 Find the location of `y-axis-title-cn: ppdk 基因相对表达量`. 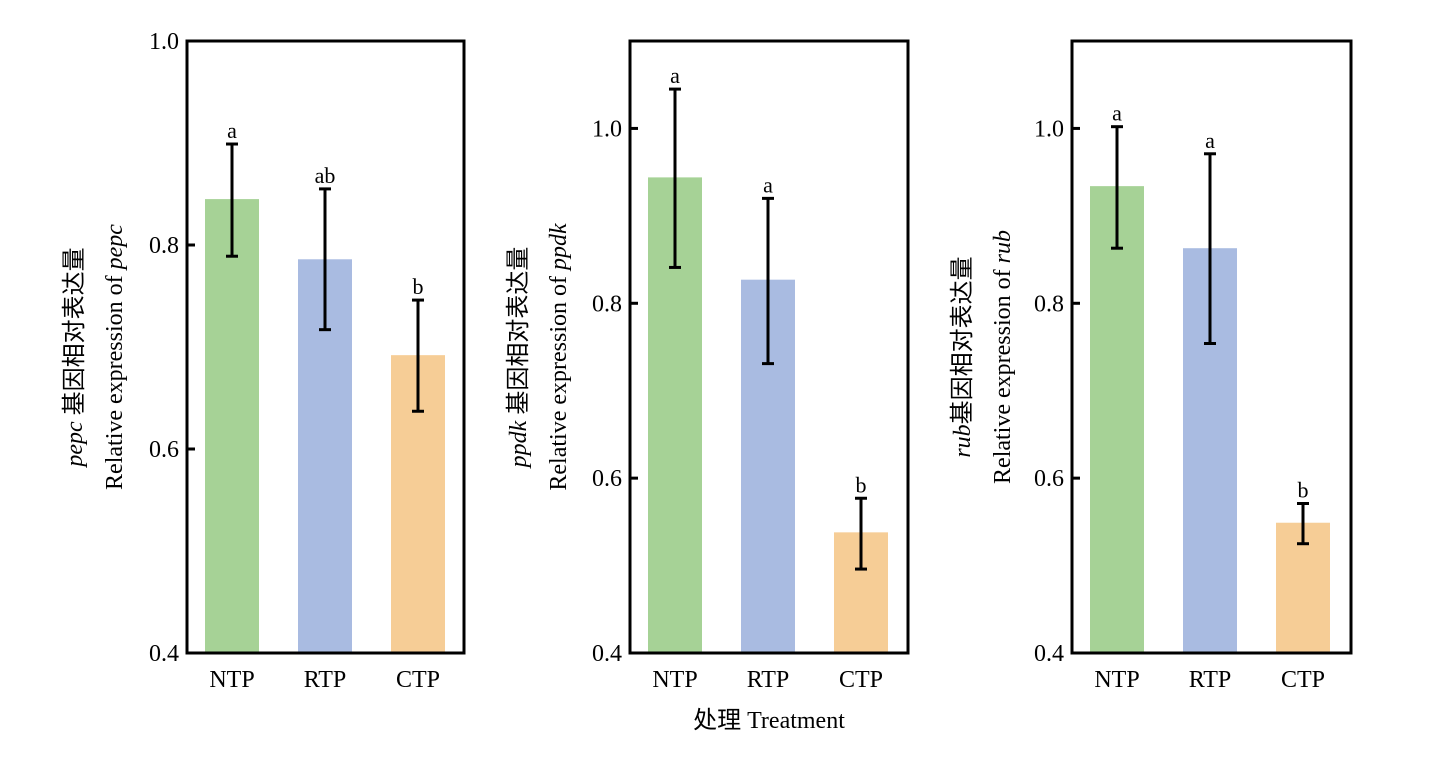

y-axis-title-cn: ppdk 基因相对表达量 is located at coordinates (518, 358).